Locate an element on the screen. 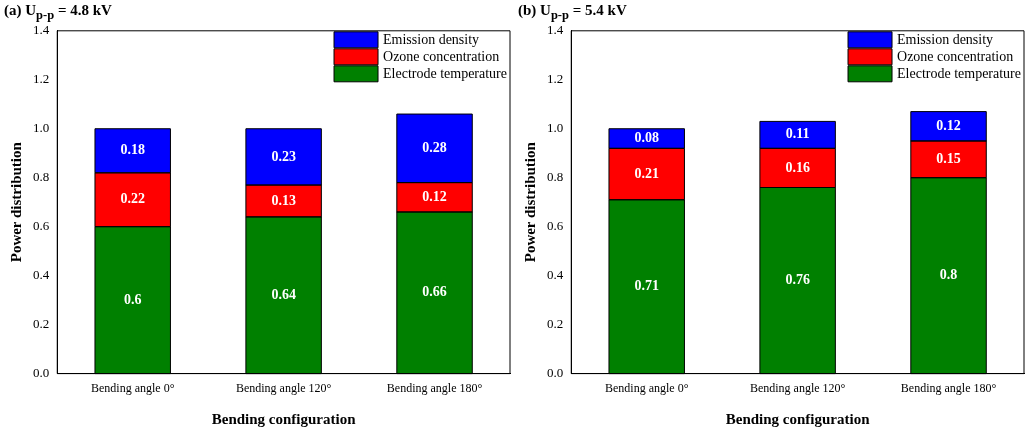 The image size is (1029, 437). data-label: 0.28 is located at coordinates (434, 147).